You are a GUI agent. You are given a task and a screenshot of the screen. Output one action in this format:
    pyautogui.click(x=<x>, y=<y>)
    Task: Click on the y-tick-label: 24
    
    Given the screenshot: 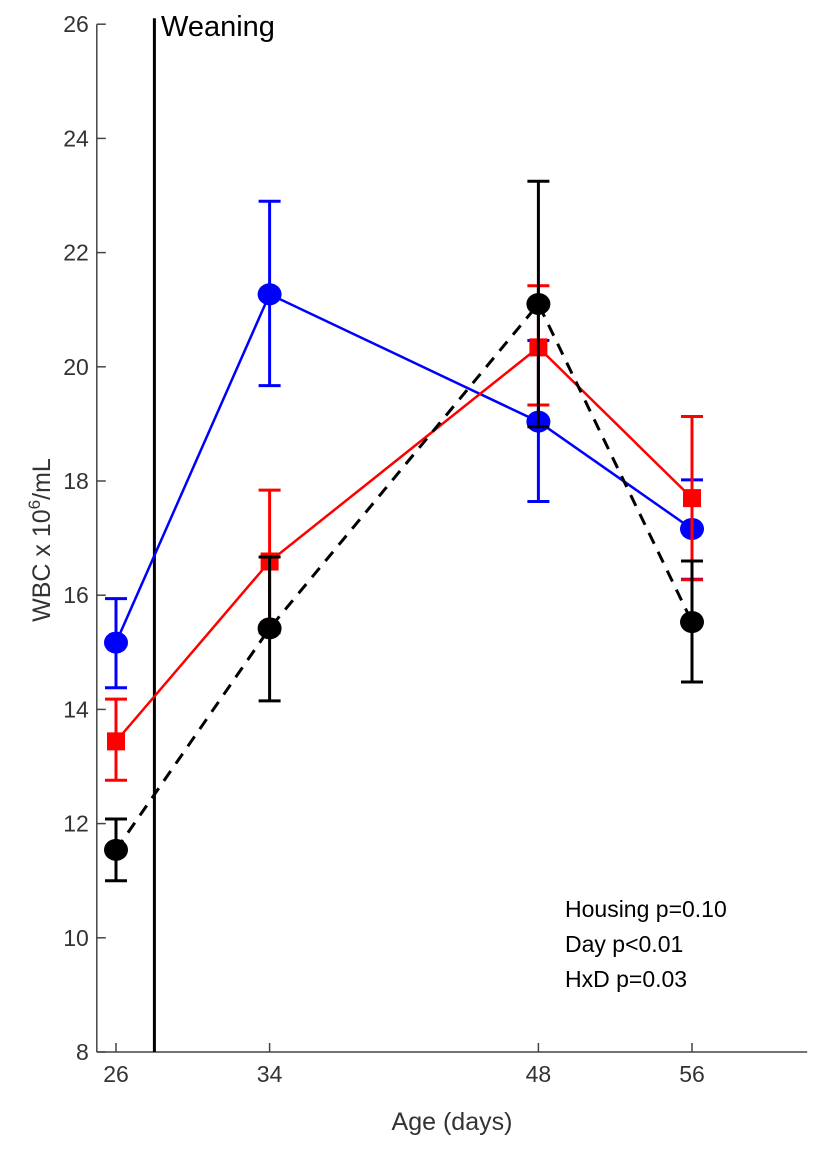 What is the action you would take?
    pyautogui.click(x=76, y=138)
    